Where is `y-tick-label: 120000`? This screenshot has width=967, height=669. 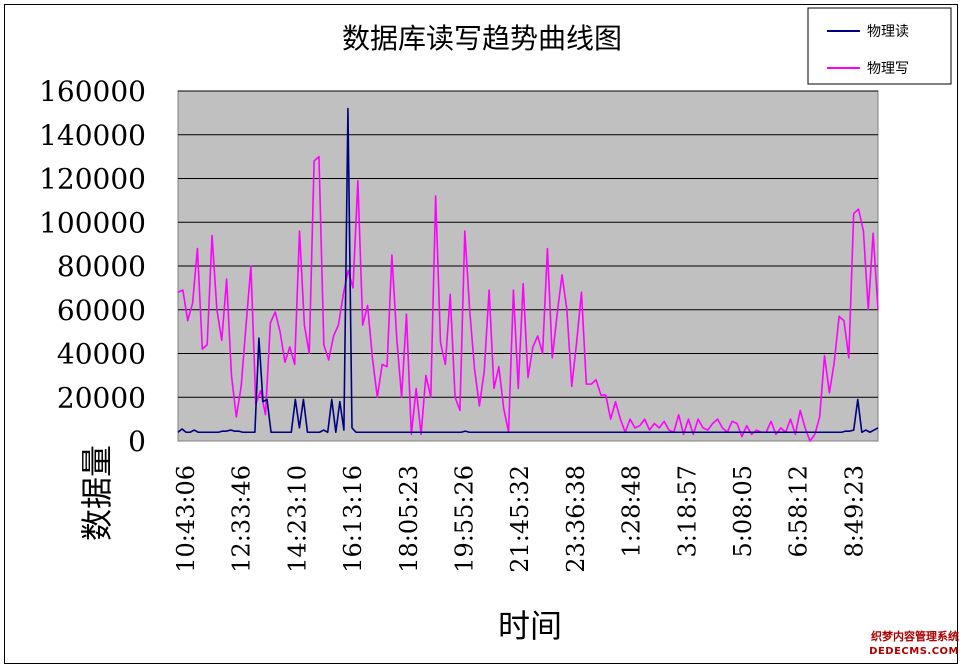 y-tick-label: 120000 is located at coordinates (92, 179).